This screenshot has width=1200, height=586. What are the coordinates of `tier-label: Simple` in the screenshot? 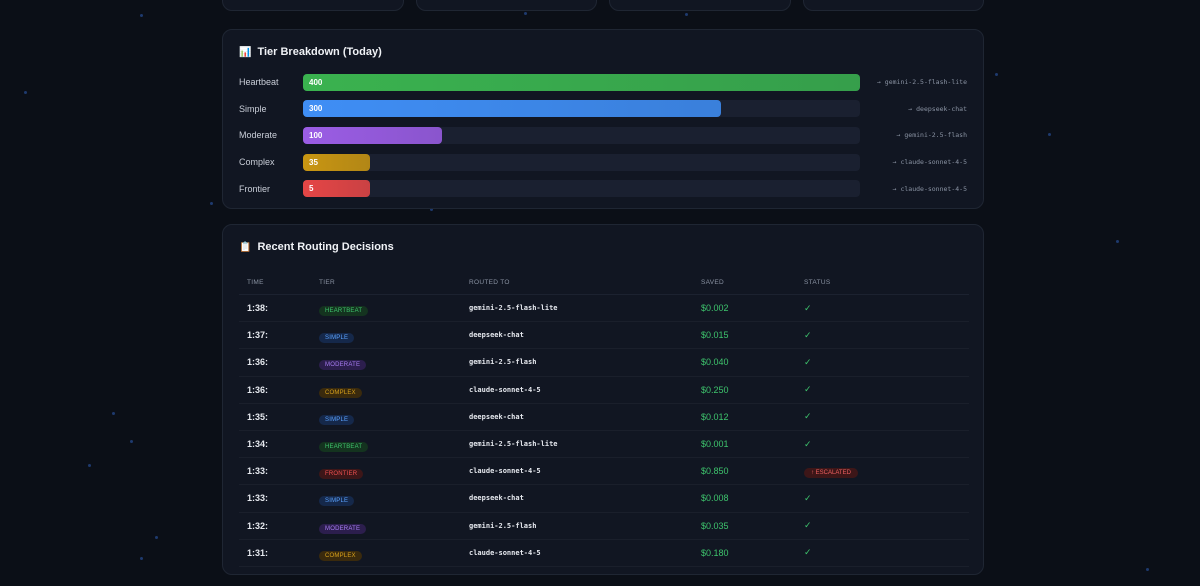 It's located at (253, 108).